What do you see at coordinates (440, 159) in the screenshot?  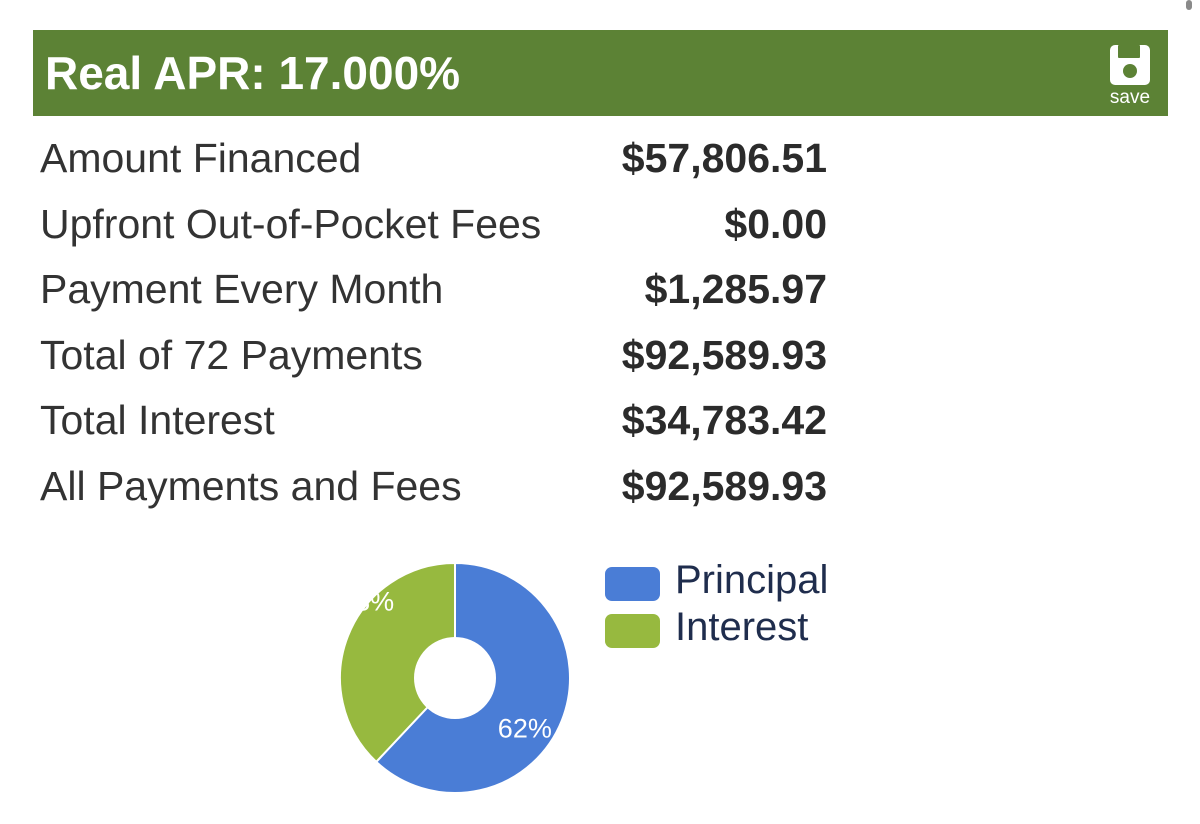 I see `summary-row: Amount Financed $57,806.51` at bounding box center [440, 159].